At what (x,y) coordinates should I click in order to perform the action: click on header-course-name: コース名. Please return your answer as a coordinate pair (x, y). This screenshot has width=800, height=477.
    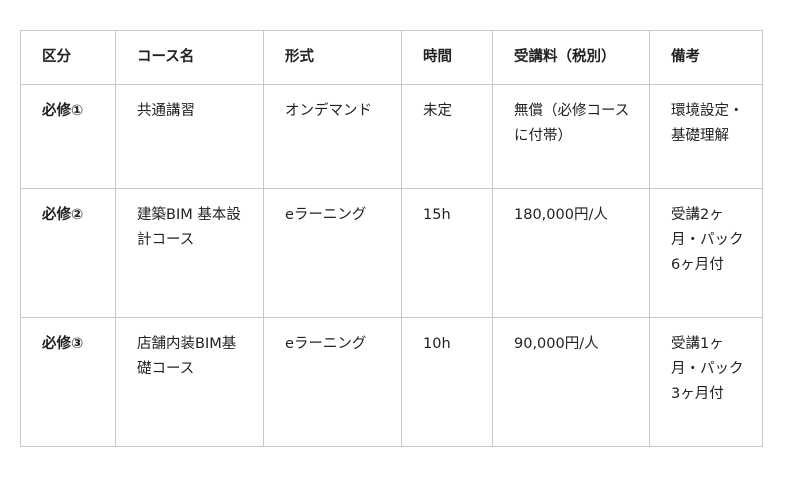
    Looking at the image, I should click on (189, 57).